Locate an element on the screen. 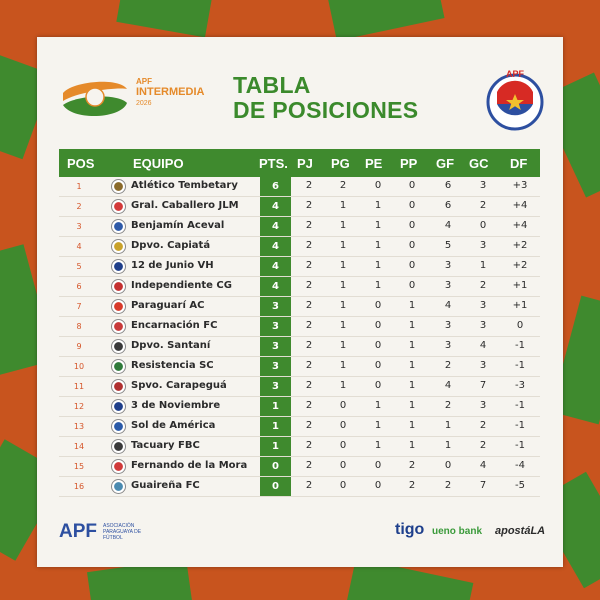 This screenshot has width=600, height=600. table-row: 8 Encarnación FC 3 2 1 0 1 3 3 0 is located at coordinates (299, 327).